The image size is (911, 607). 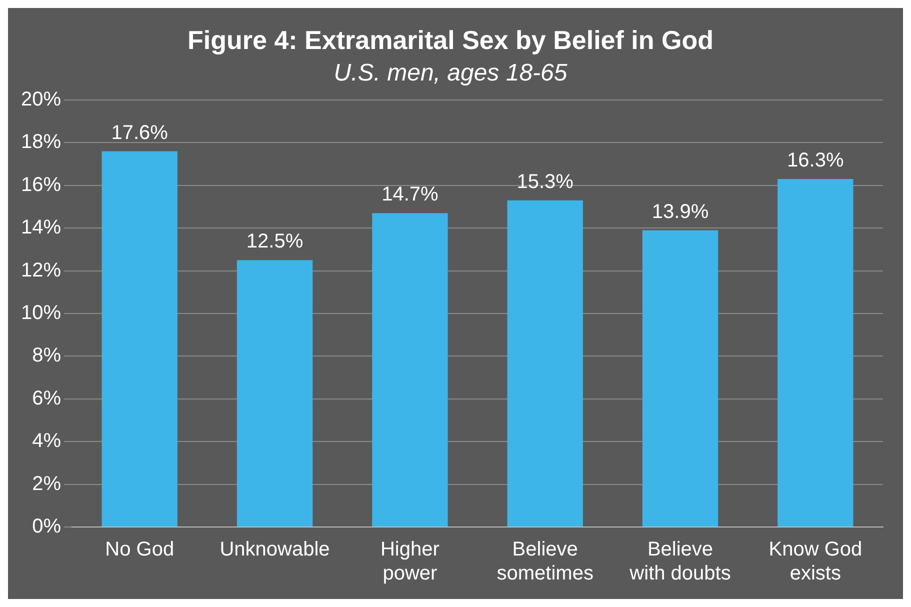 What do you see at coordinates (679, 561) in the screenshot?
I see `x-tick-label: Believe with doubts` at bounding box center [679, 561].